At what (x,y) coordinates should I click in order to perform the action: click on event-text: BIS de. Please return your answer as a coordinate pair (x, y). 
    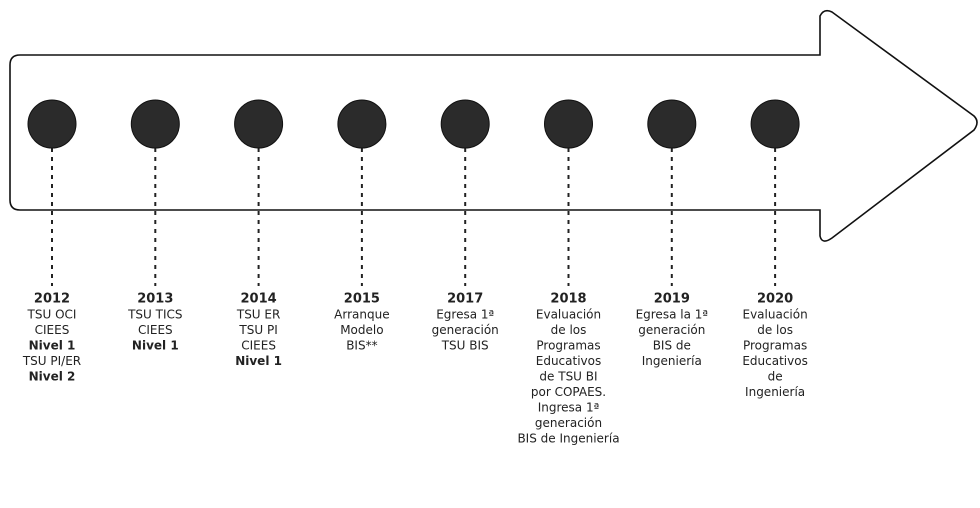
    Looking at the image, I should click on (672, 346).